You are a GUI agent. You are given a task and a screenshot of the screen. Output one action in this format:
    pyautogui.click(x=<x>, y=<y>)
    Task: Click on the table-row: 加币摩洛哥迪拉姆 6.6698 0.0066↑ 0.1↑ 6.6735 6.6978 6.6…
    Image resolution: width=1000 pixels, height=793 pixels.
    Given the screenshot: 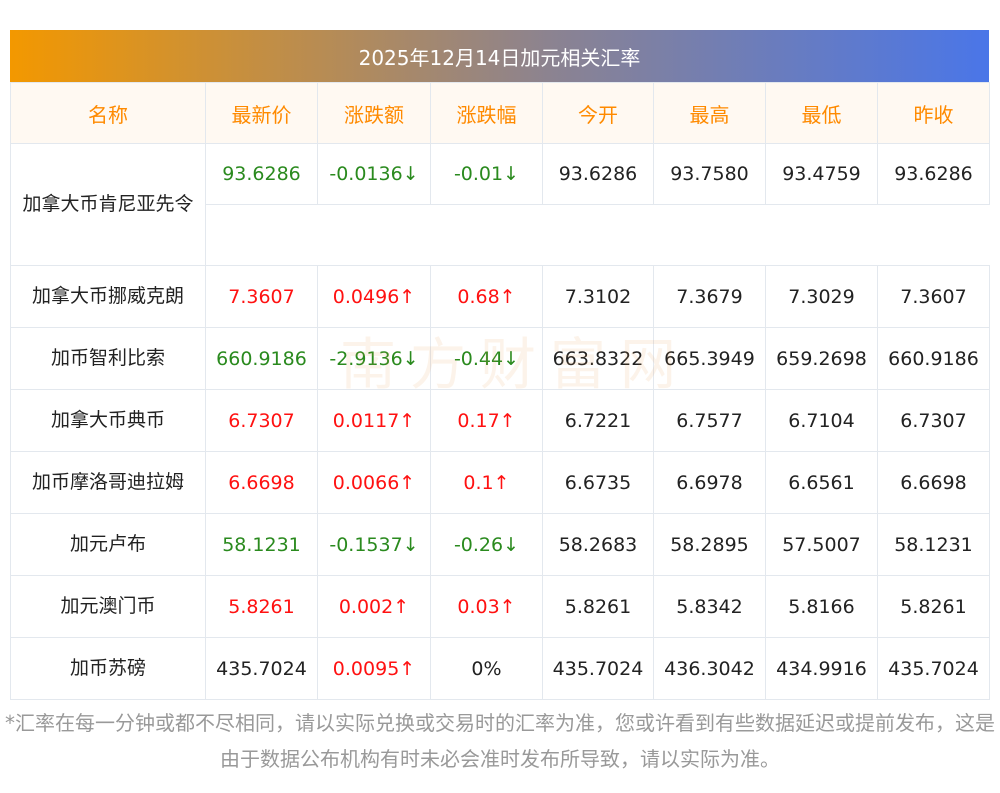 What is the action you would take?
    pyautogui.click(x=500, y=482)
    